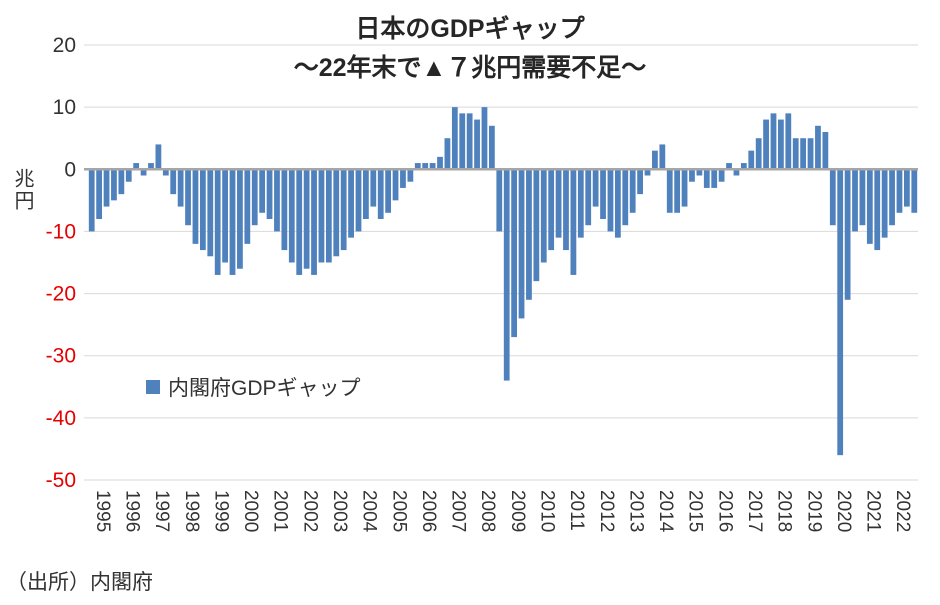 This screenshot has height=605, width=940. Describe the element at coordinates (724, 511) in the screenshot. I see `x-tick-label: 2016` at that location.